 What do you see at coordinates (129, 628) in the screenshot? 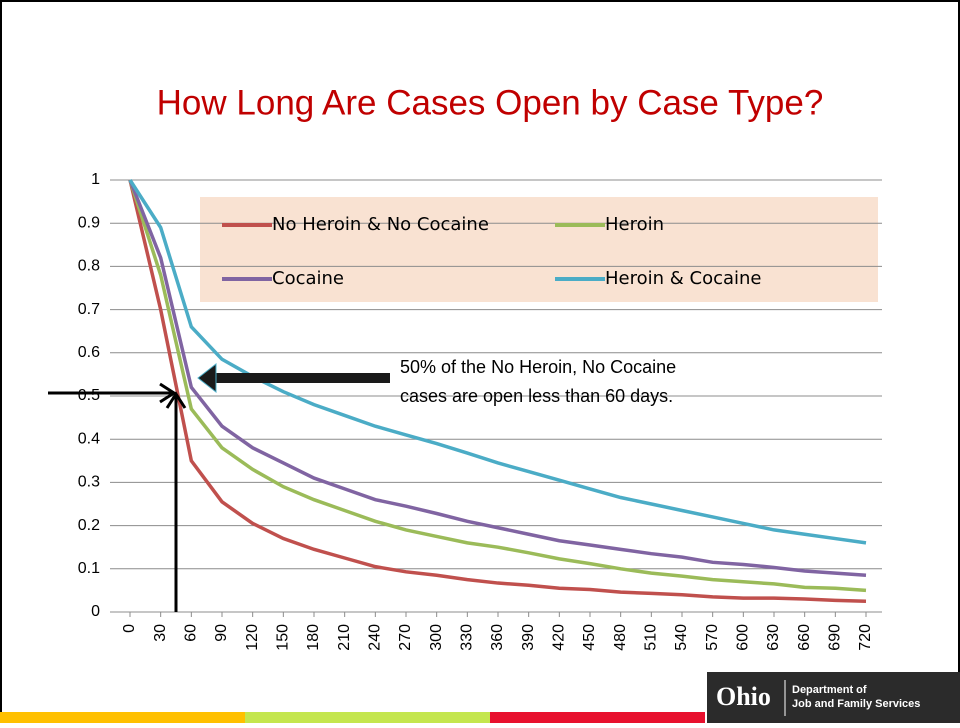
I see `x-tick-label: 0` at bounding box center [129, 628].